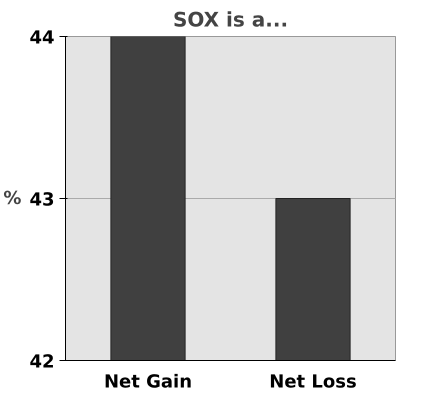 The height and width of the screenshot is (405, 421). Describe the element at coordinates (313, 382) in the screenshot. I see `x-tick-label: Net Loss` at that location.